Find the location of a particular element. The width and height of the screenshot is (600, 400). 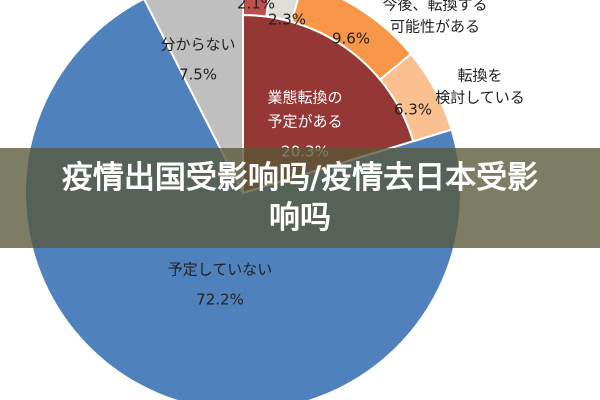

slice-label: 予定がある is located at coordinates (304, 122).